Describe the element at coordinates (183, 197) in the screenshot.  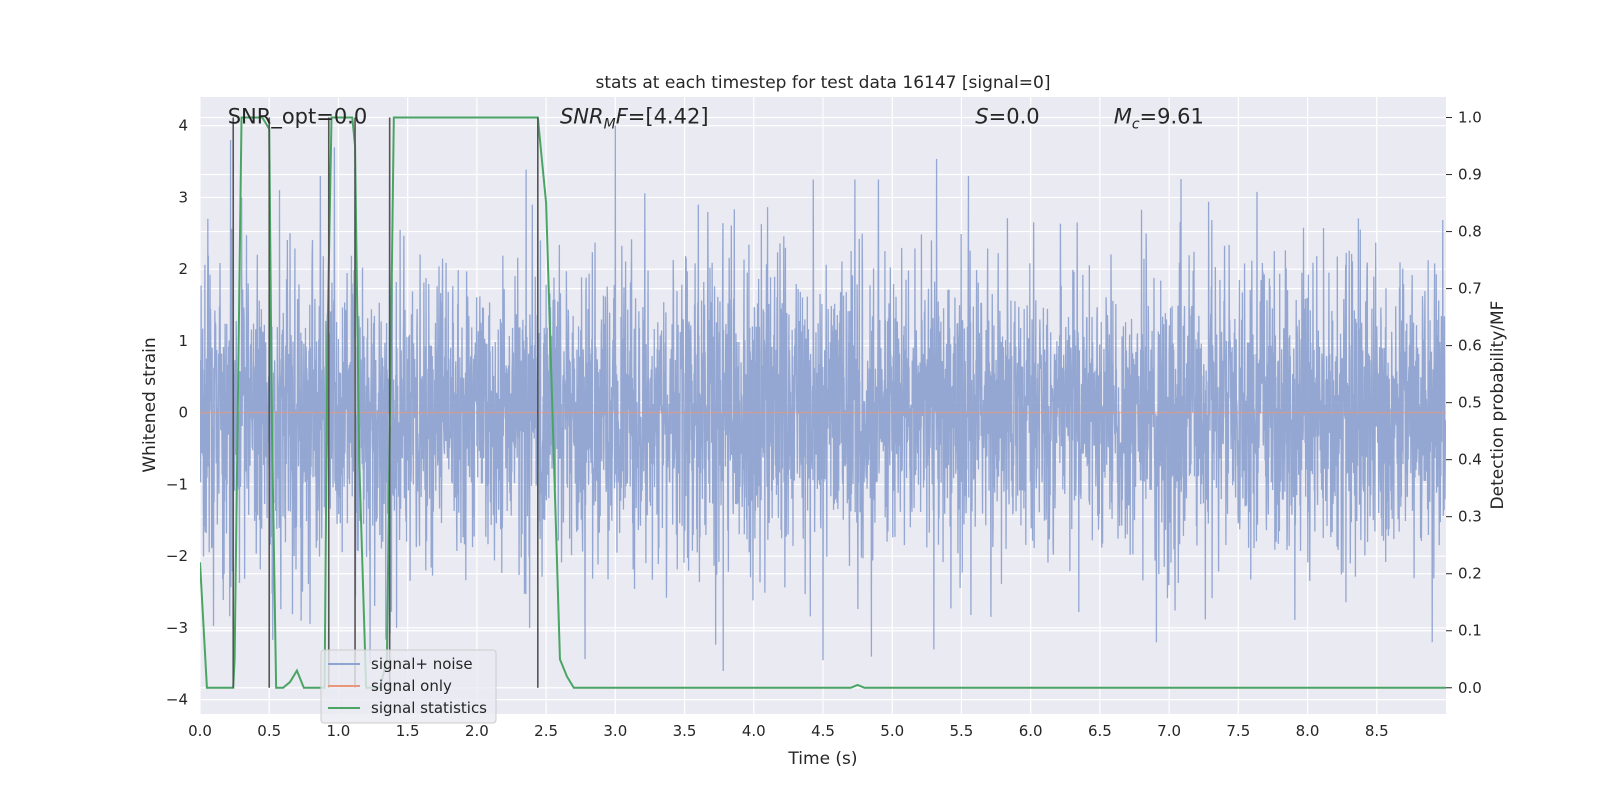
I see `y-tick-label-left: 3` at that location.